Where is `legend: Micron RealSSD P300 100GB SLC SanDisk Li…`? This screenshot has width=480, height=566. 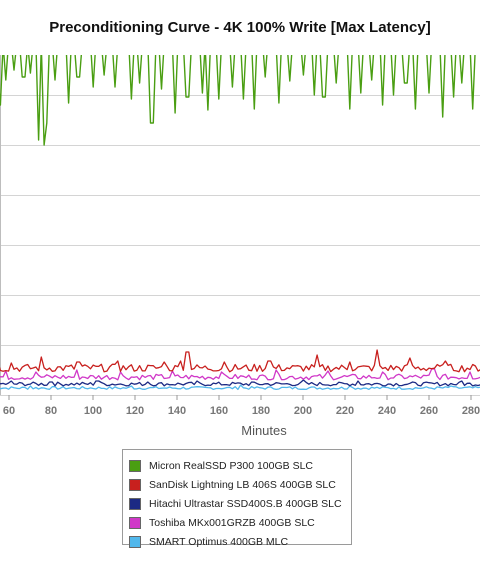
legend: Micron RealSSD P300 100GB SLC SanDisk Li… is located at coordinates (237, 498).